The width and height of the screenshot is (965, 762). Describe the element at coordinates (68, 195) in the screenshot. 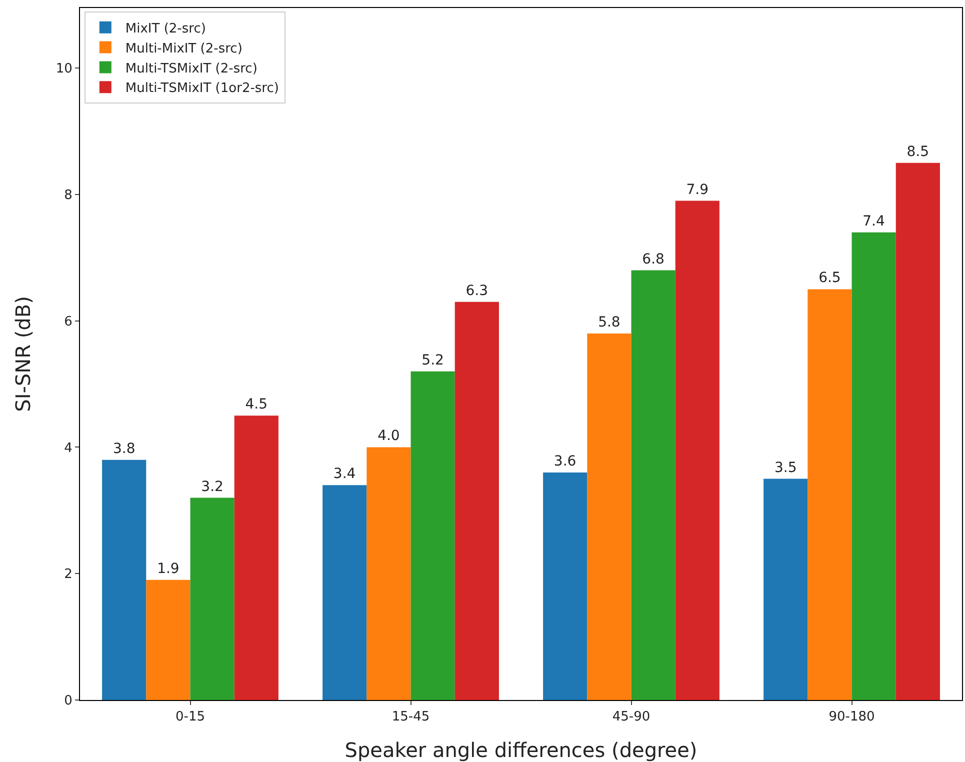

I see `y-tick-label: 8` at that location.